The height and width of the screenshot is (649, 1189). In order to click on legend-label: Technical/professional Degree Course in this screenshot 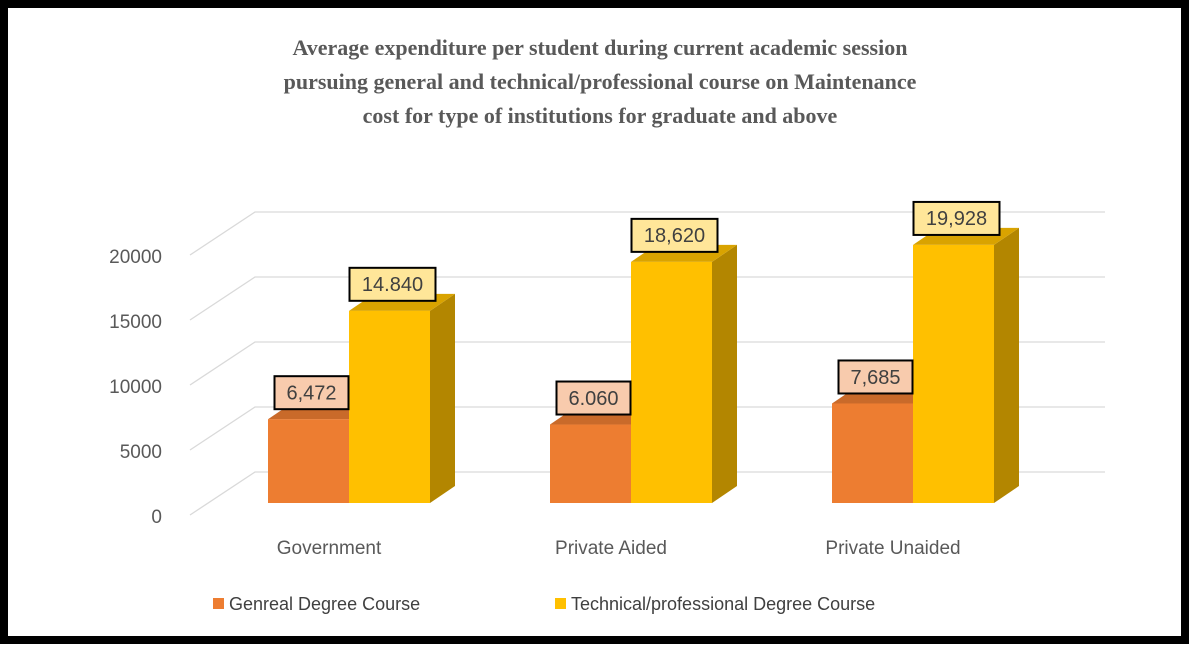, I will do `click(723, 604)`.